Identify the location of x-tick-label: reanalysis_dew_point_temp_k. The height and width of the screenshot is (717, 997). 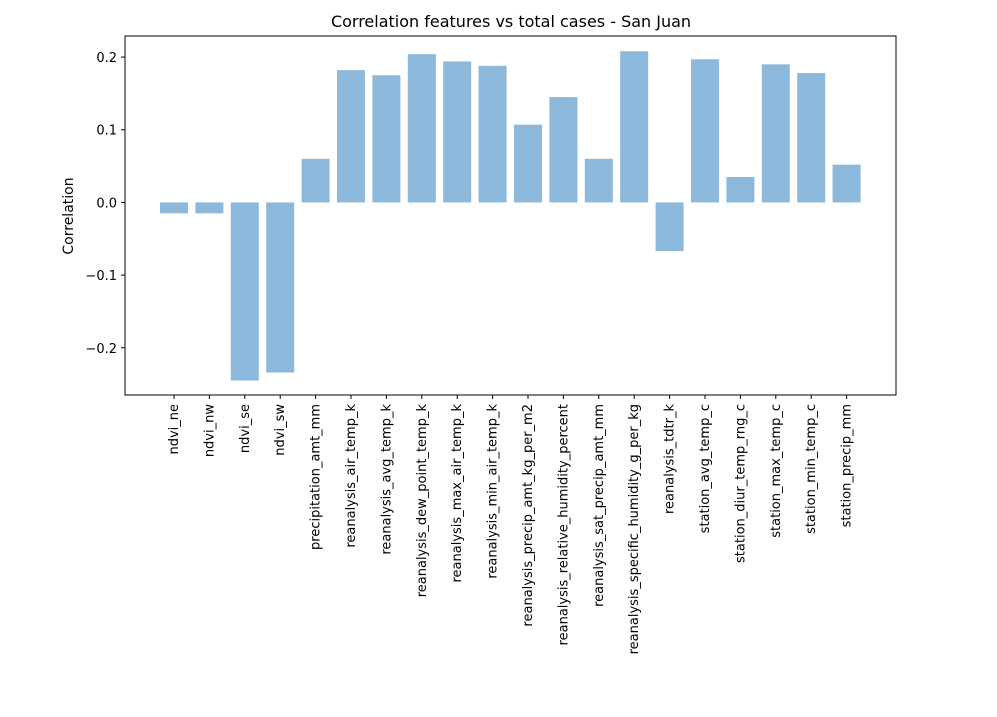
(422, 501).